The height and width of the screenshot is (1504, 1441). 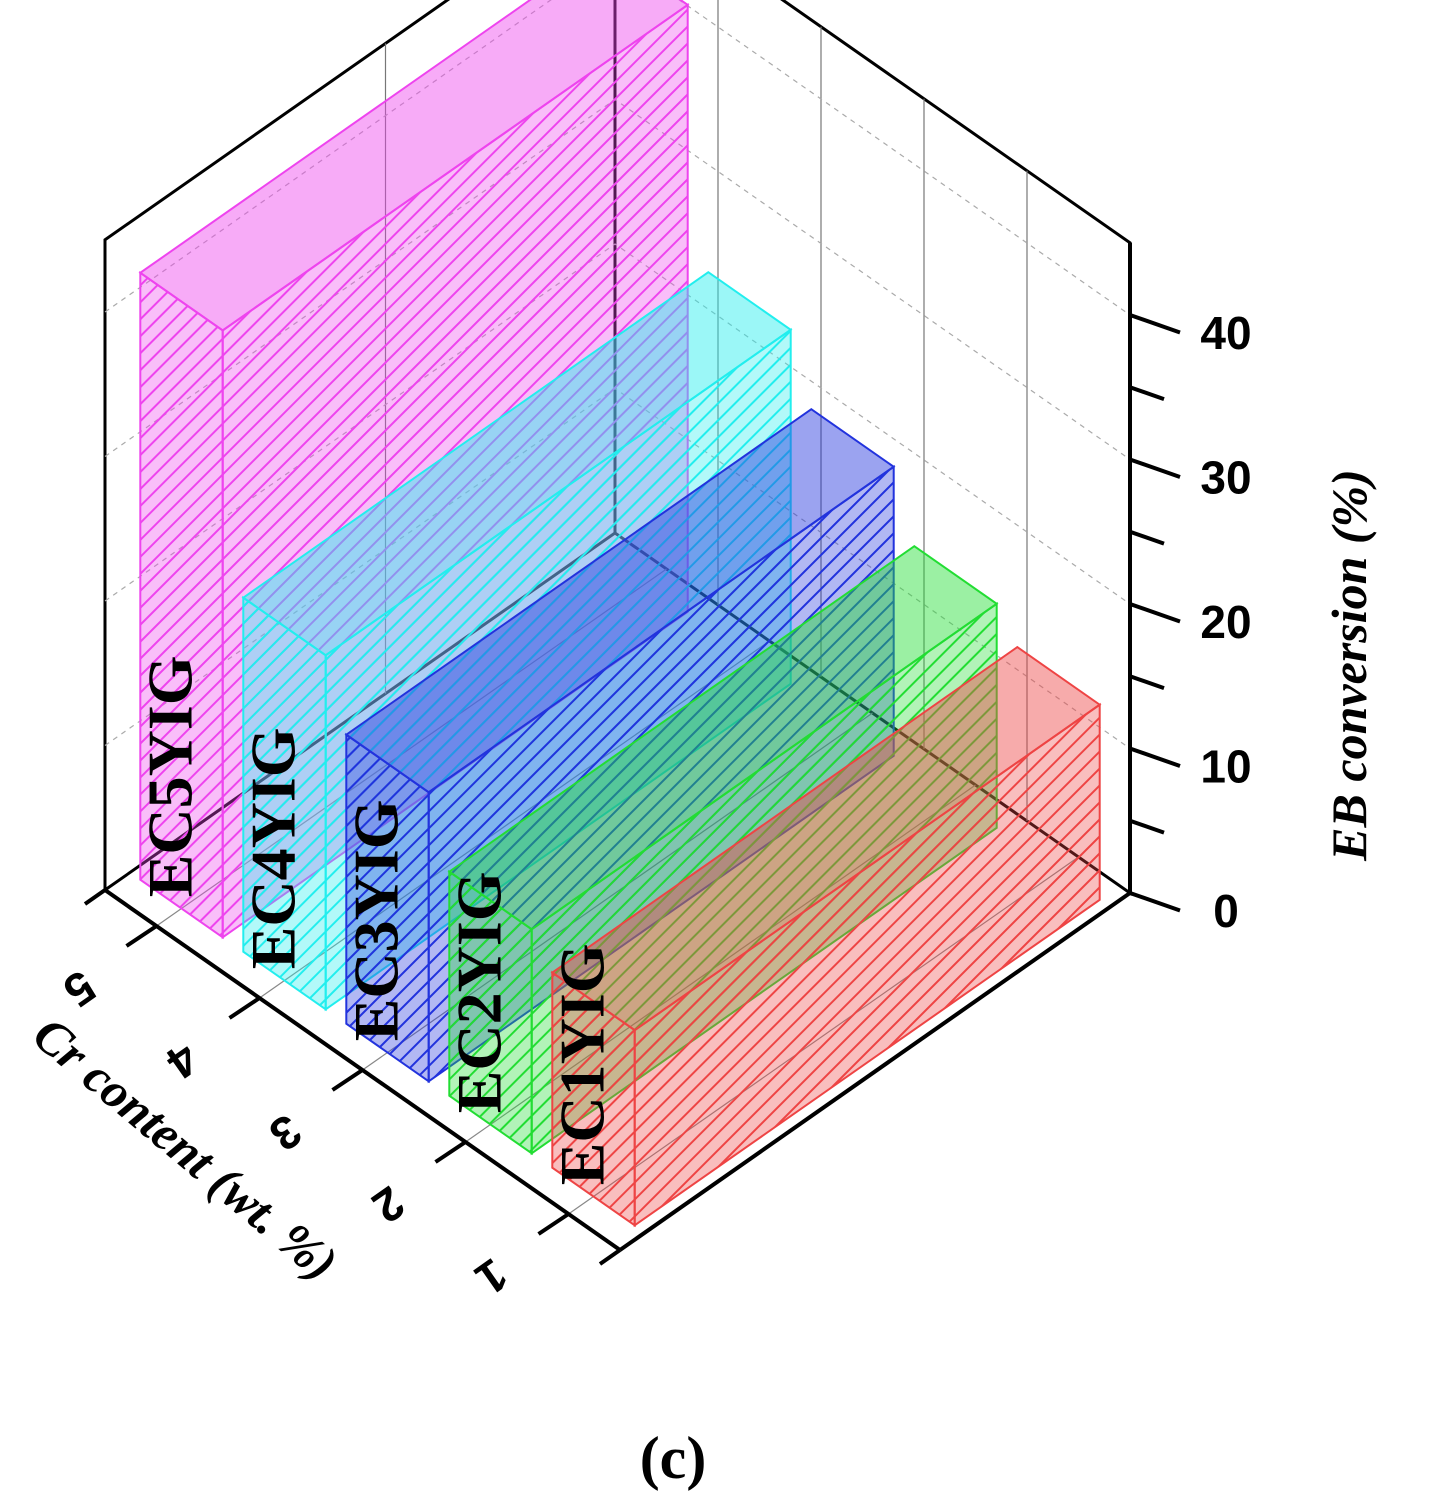 What do you see at coordinates (1226, 911) in the screenshot?
I see `z-tick-label: 0` at bounding box center [1226, 911].